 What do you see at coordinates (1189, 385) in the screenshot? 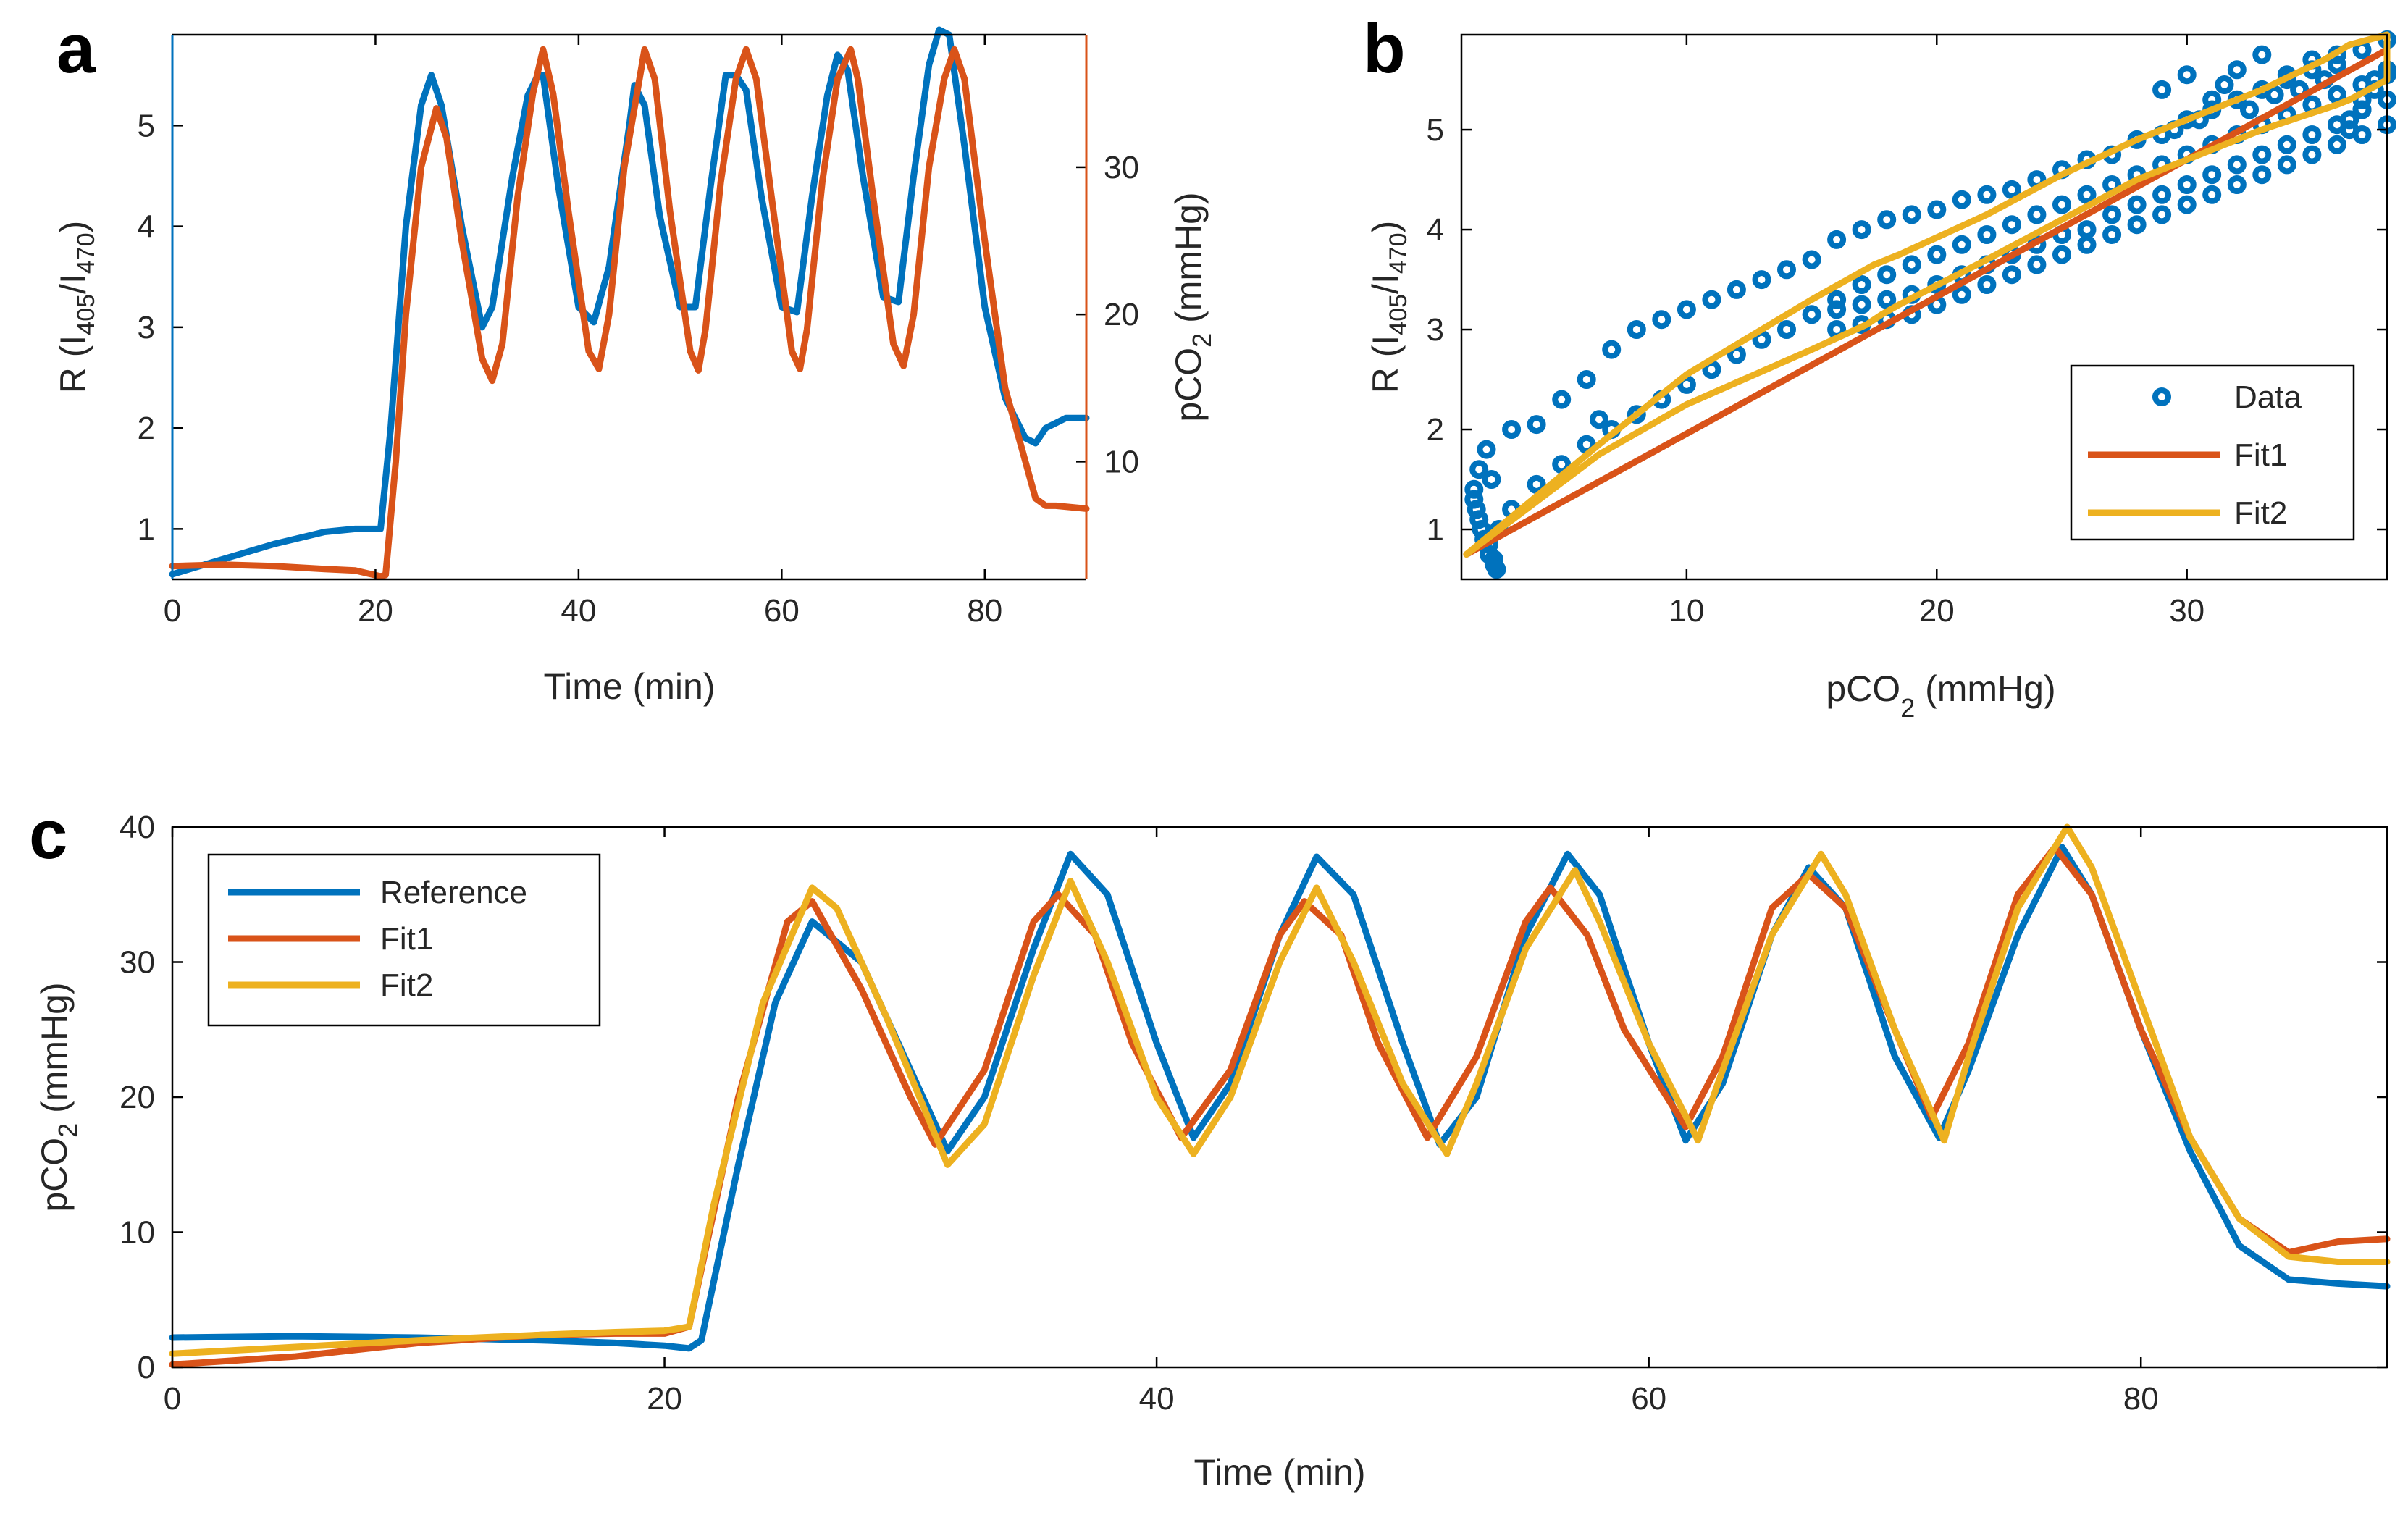
I see `panel-a-ylabel-right-part1: pCO` at bounding box center [1189, 385].